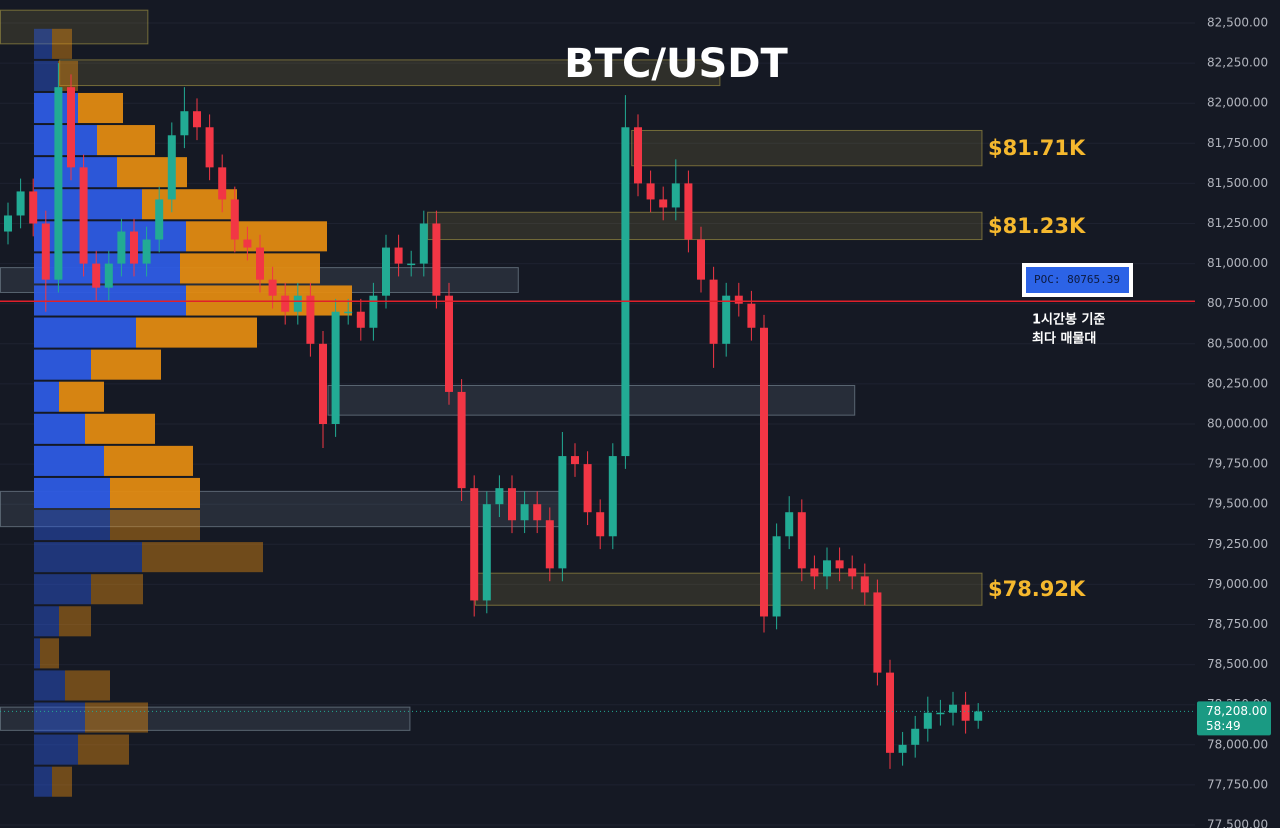 This screenshot has width=1280, height=828. What do you see at coordinates (1237, 143) in the screenshot?
I see `y-tick-label: 81,750.00` at bounding box center [1237, 143].